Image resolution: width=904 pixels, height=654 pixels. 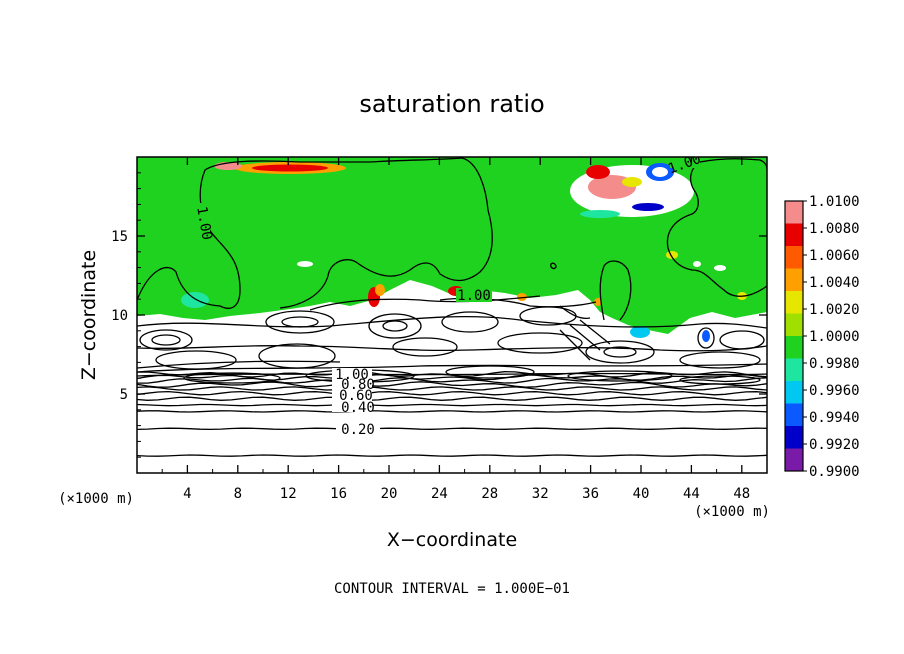 What do you see at coordinates (352, 375) in the screenshot?
I see `contour-label-1-00-low: 1.00` at bounding box center [352, 375].